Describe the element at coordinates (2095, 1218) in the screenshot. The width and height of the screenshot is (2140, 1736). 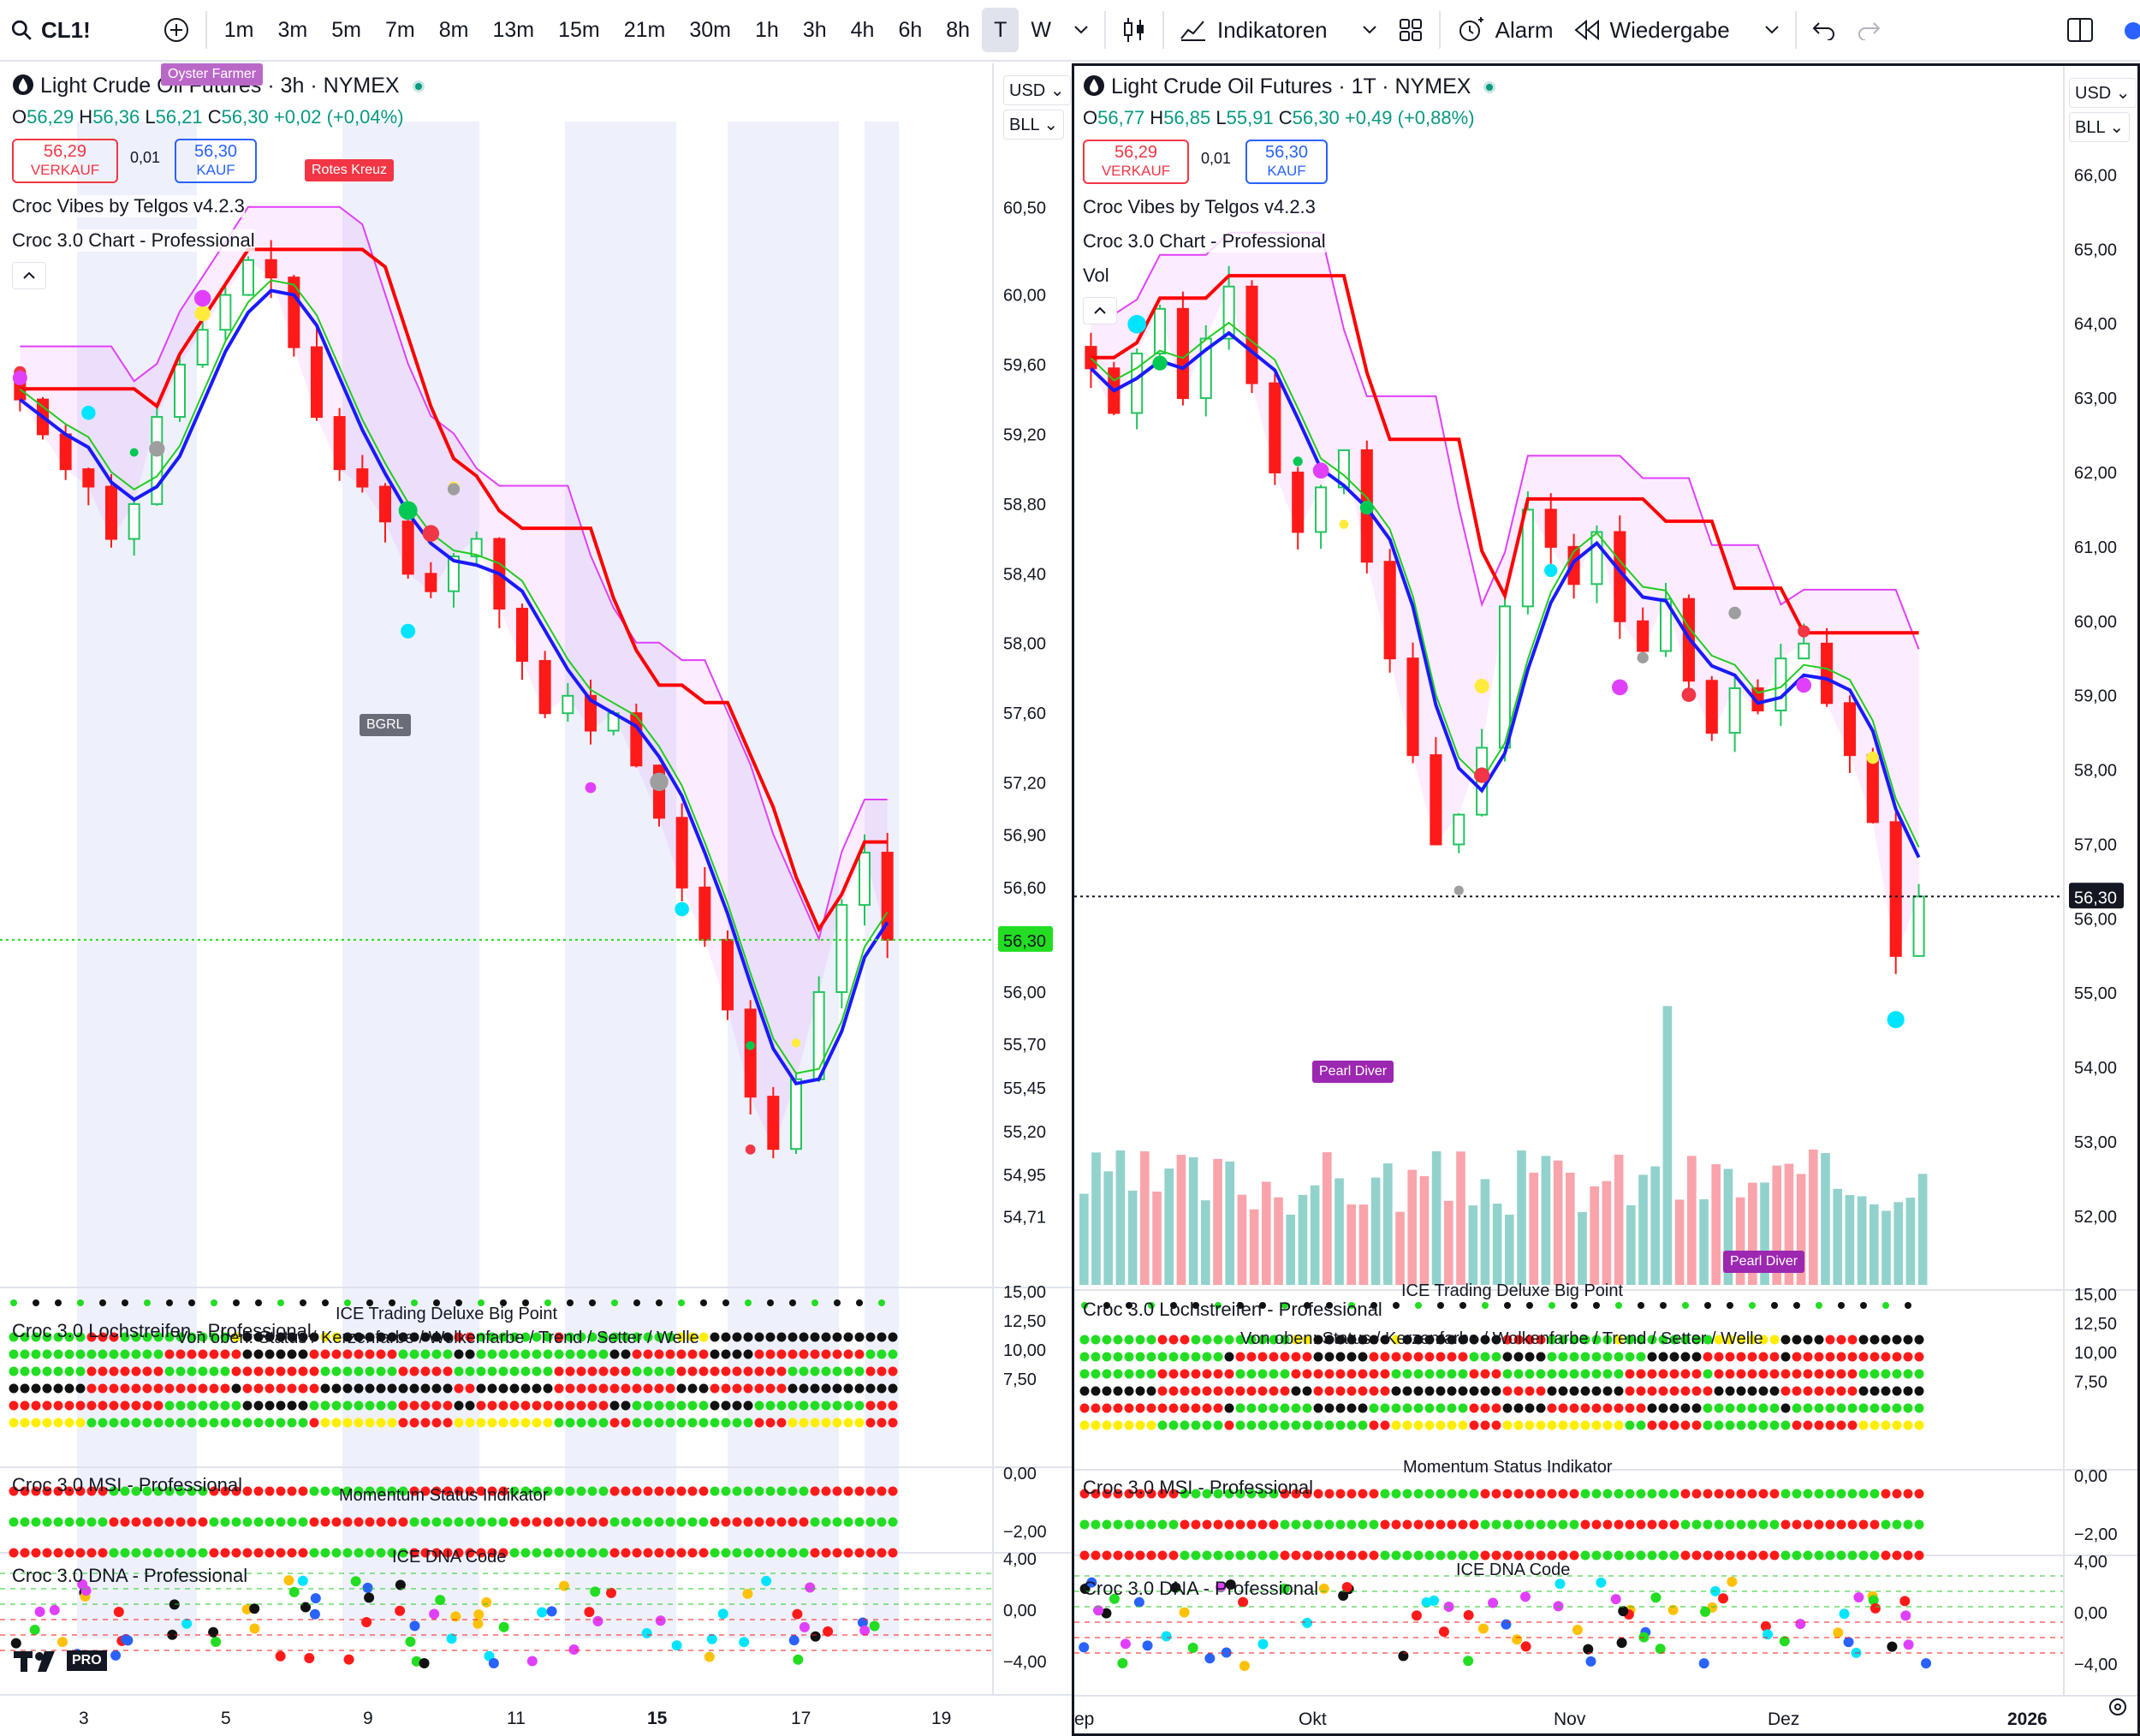
I see `price-tick: 52,00` at that location.